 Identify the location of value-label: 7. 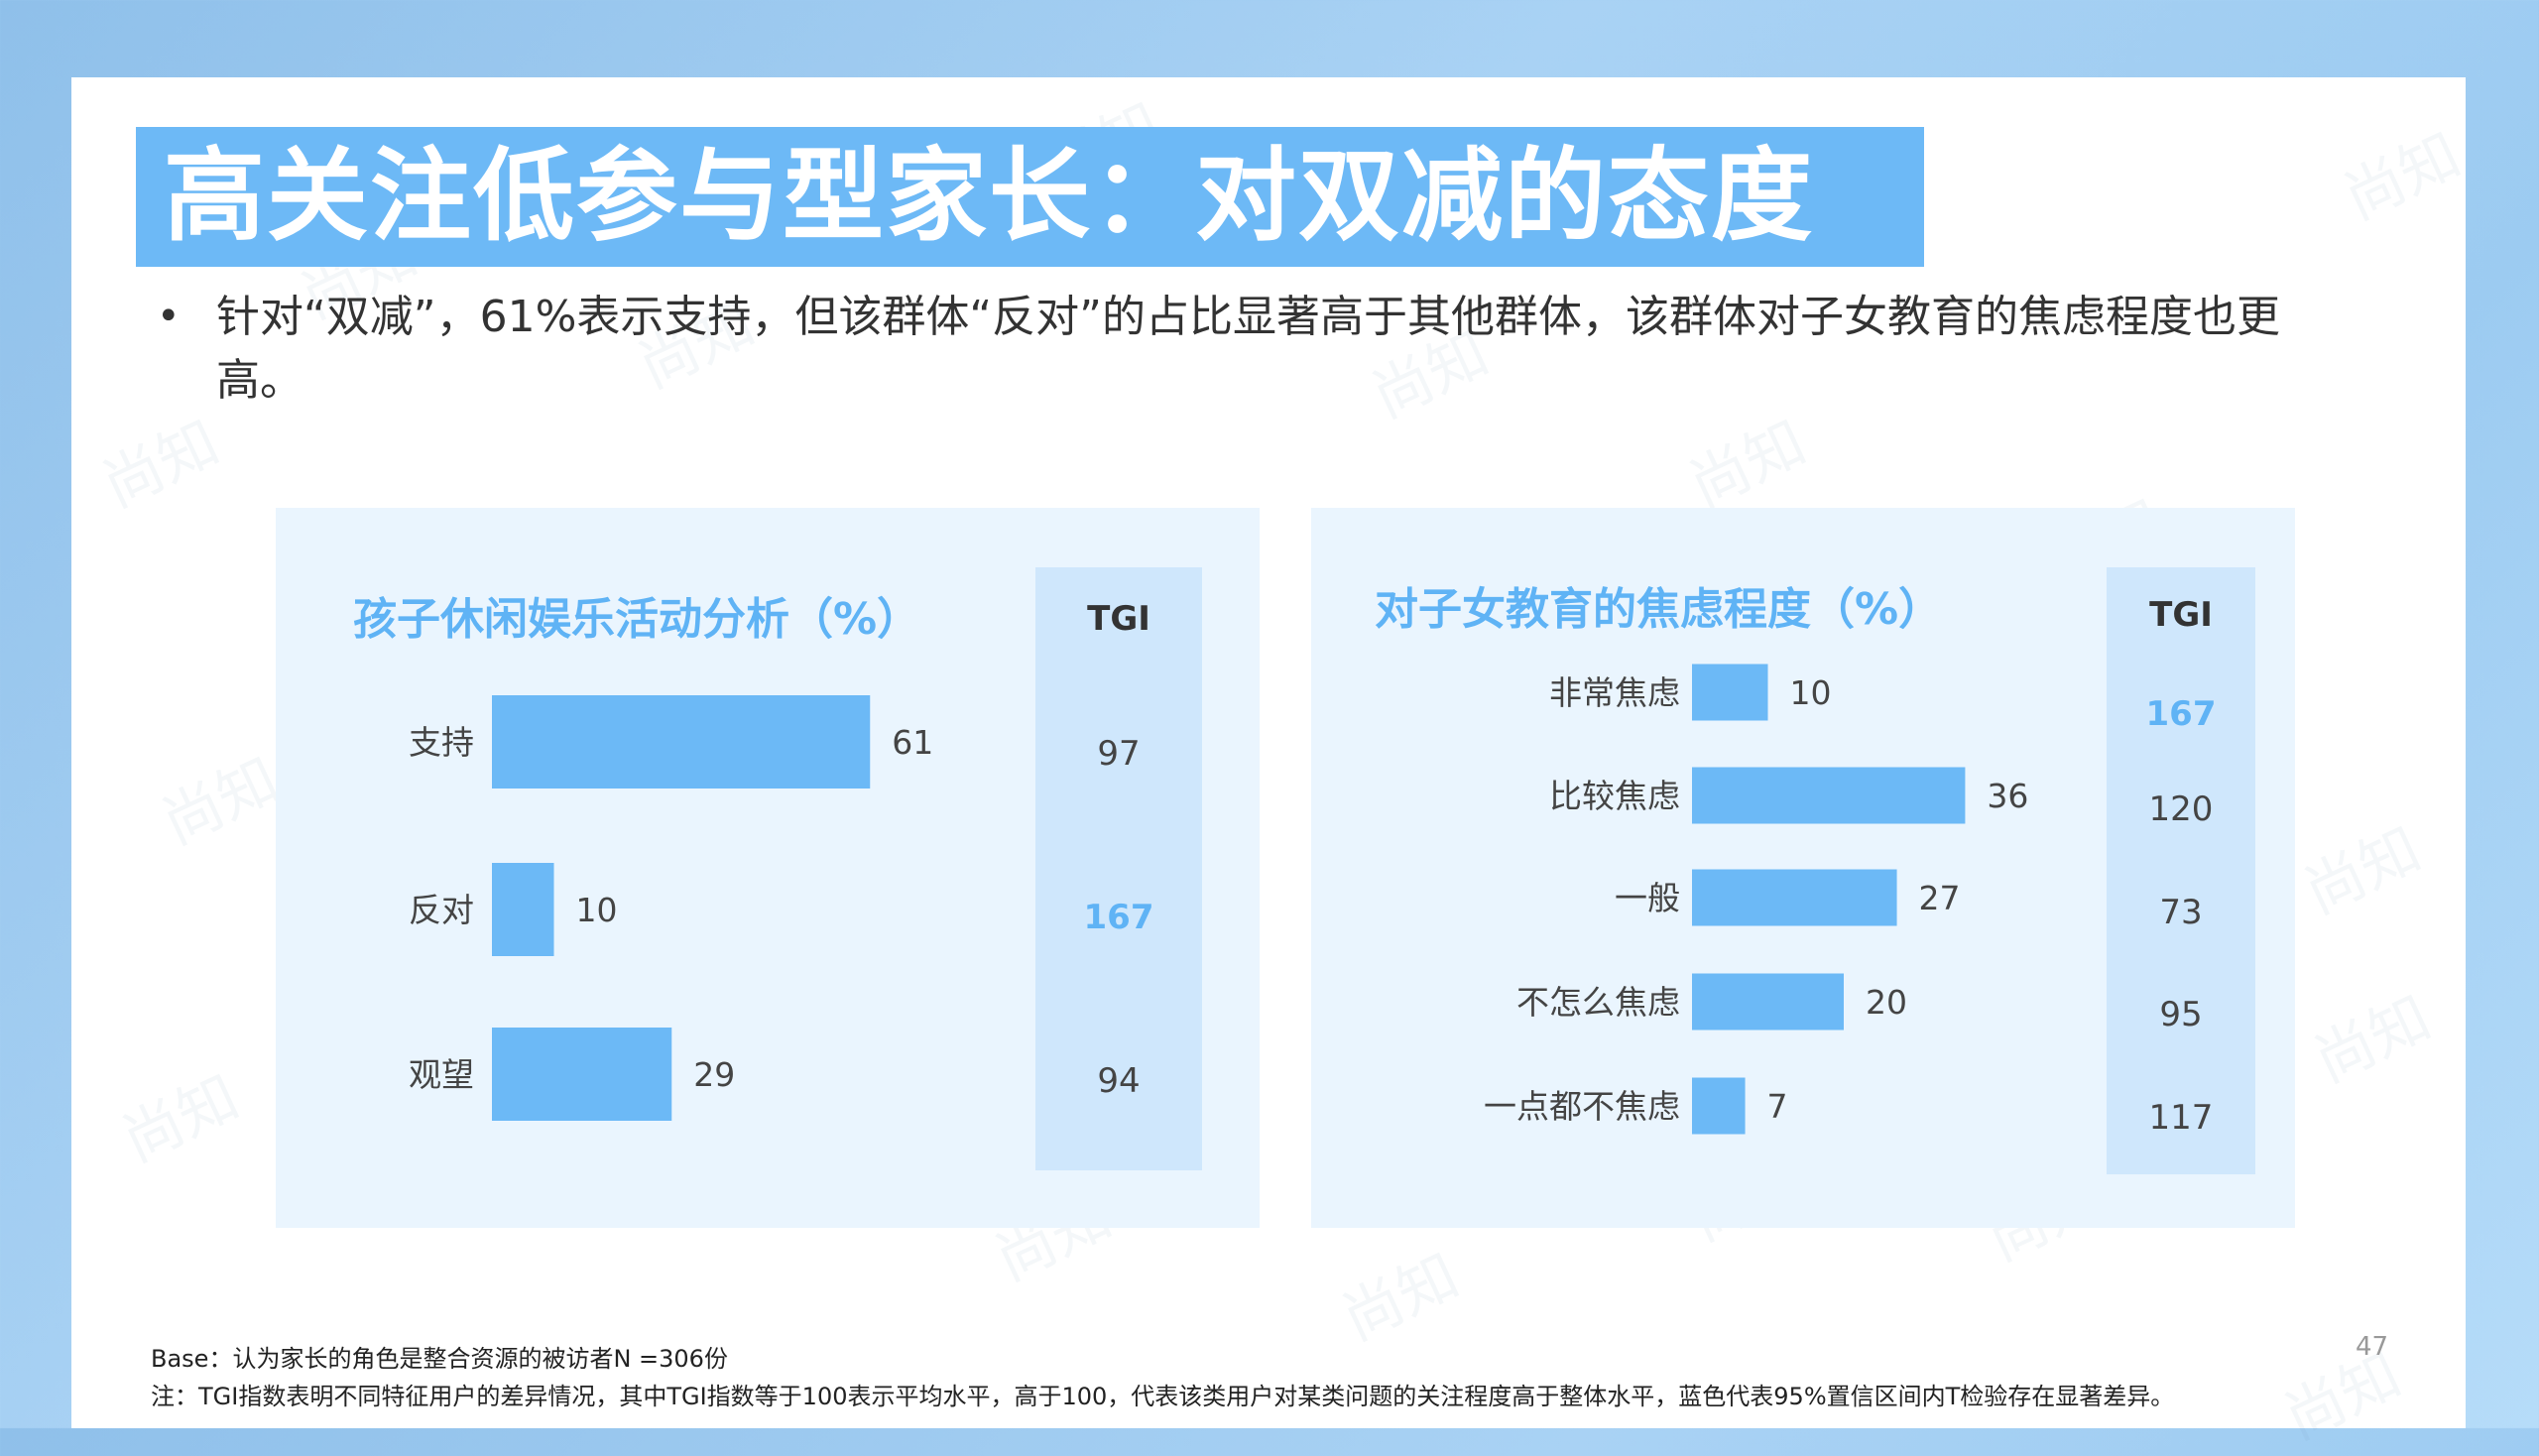
(1778, 1106).